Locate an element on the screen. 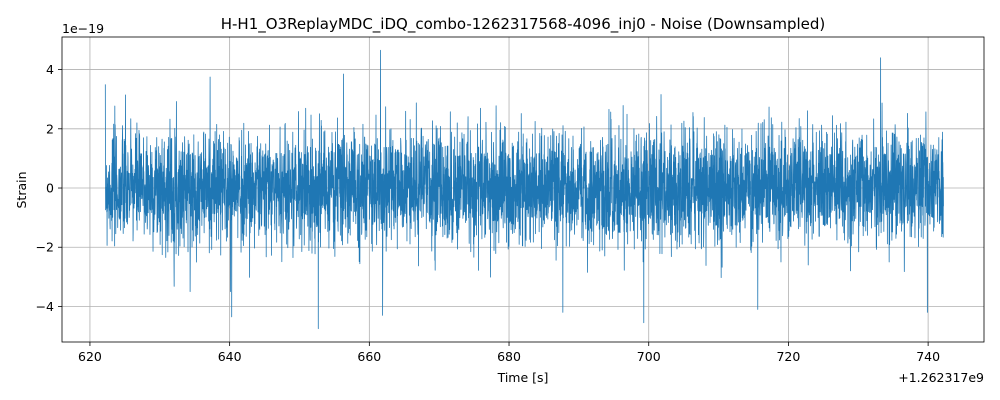 Image resolution: width=1000 pixels, height=400 pixels. y-tick-label: −2 is located at coordinates (45, 247).